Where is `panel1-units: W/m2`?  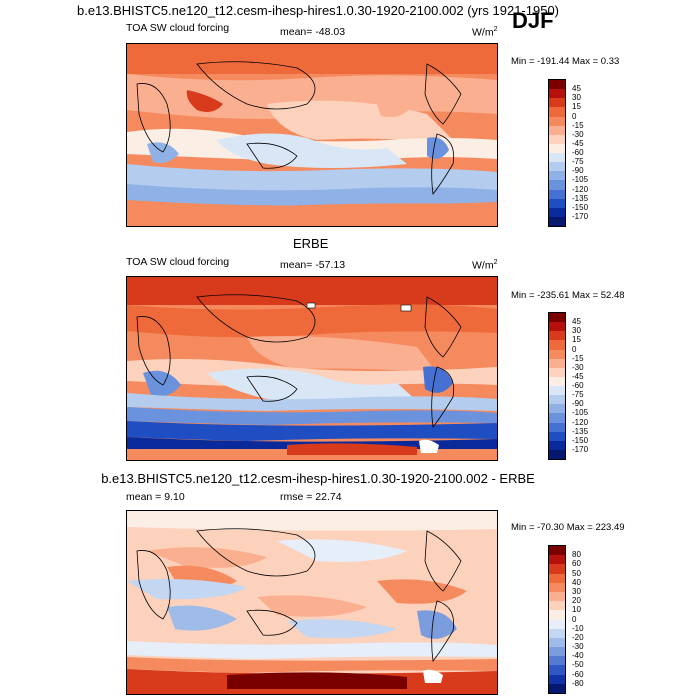 panel1-units: W/m2 is located at coordinates (485, 32).